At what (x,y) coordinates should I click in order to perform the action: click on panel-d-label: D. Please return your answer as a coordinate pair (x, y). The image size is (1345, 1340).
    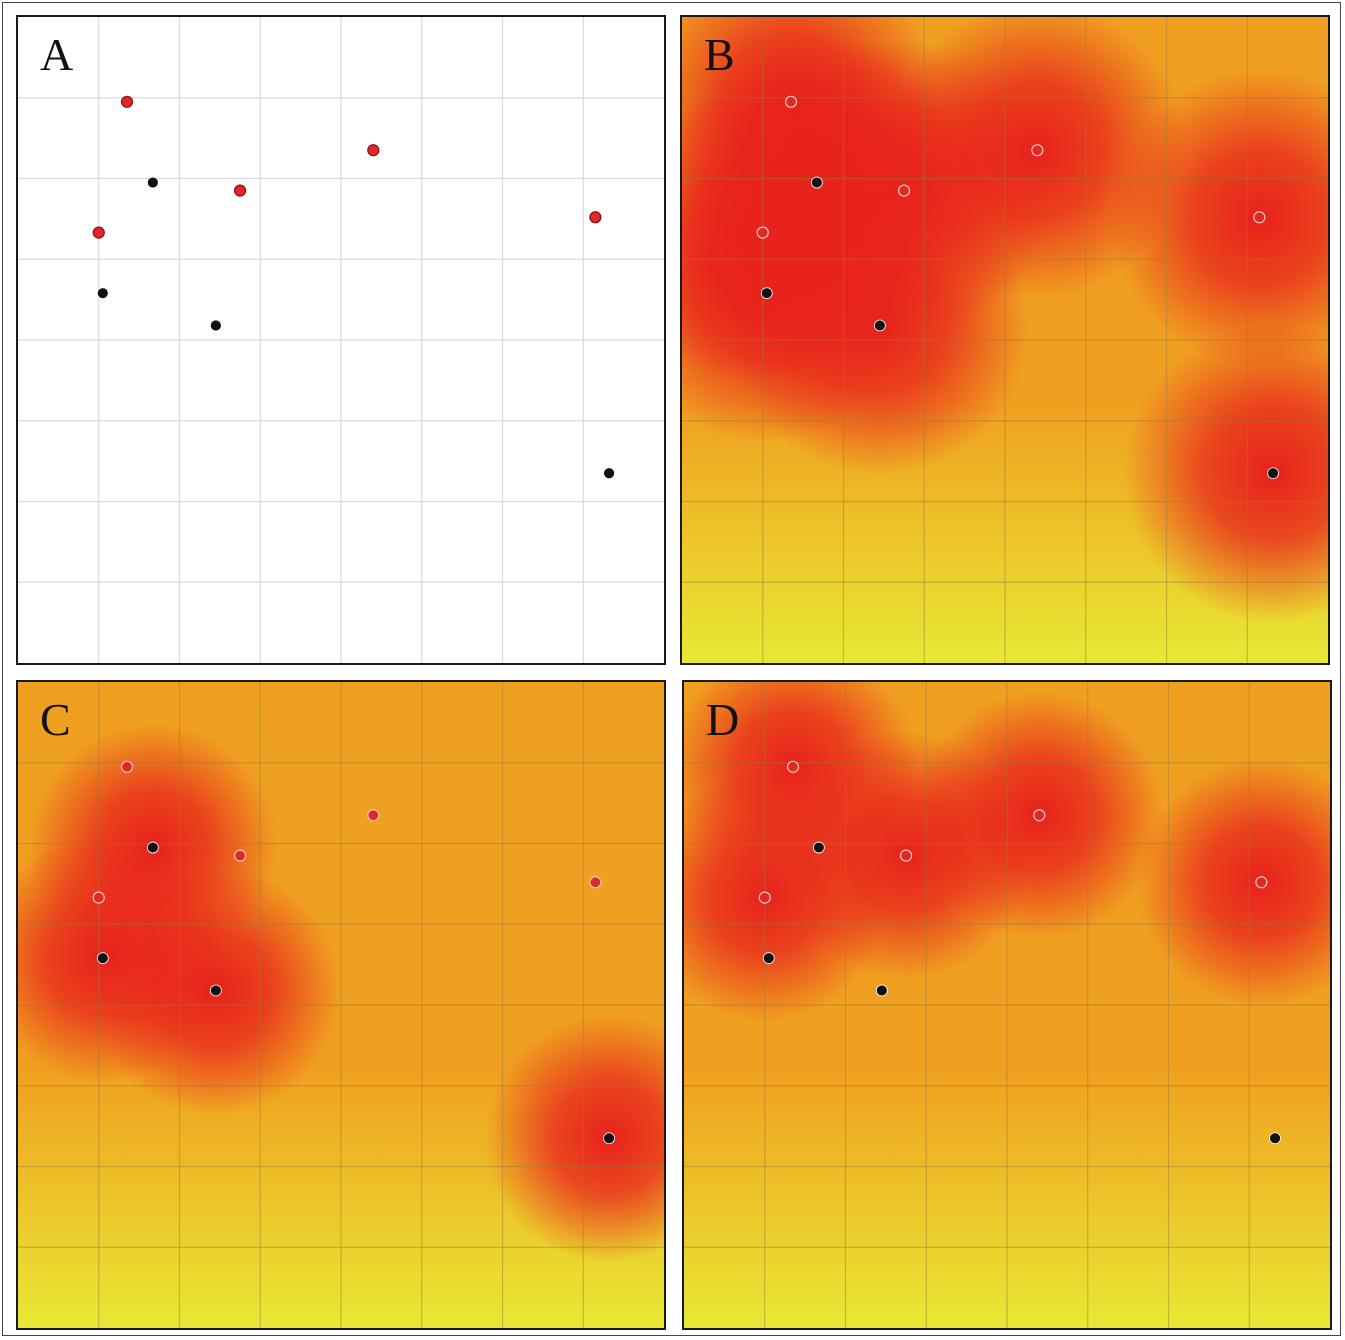
    Looking at the image, I should click on (723, 719).